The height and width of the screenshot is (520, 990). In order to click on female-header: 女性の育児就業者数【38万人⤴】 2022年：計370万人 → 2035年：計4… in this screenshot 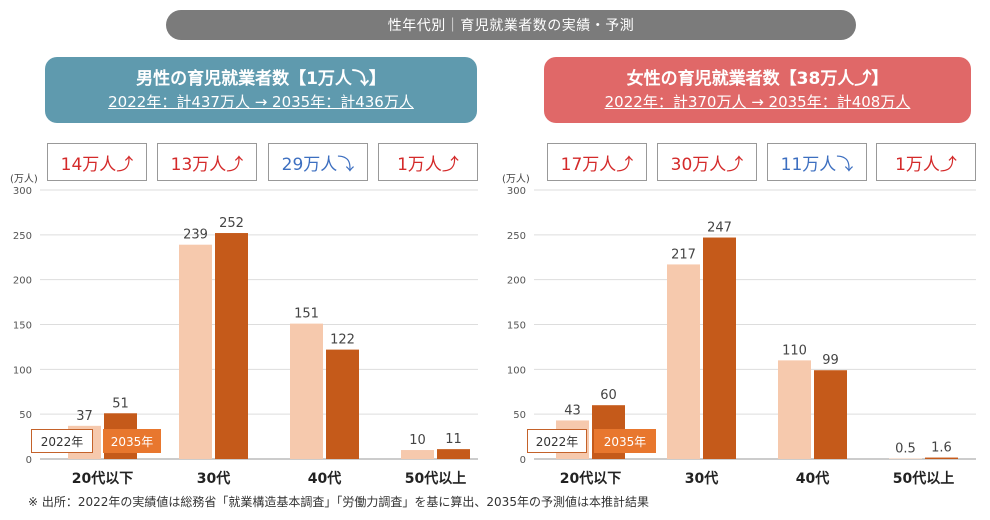, I will do `click(757, 90)`.